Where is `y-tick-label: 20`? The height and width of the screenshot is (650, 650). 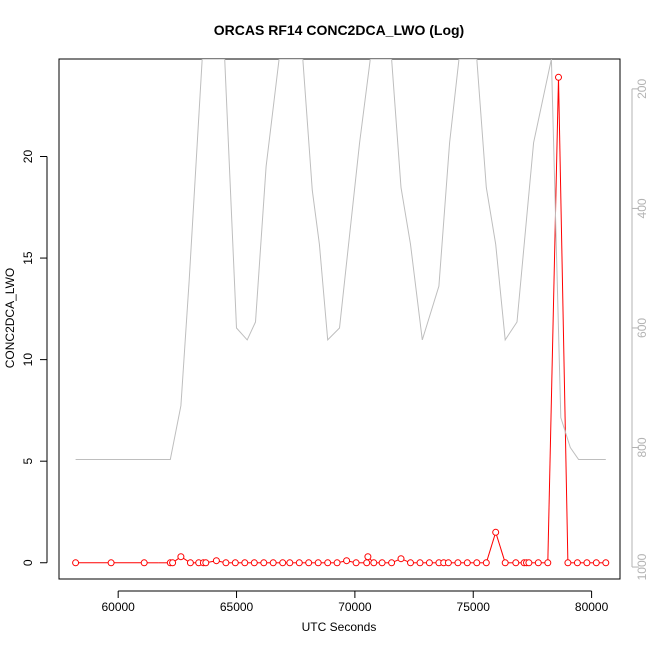
y-tick-label: 20 is located at coordinates (28, 157).